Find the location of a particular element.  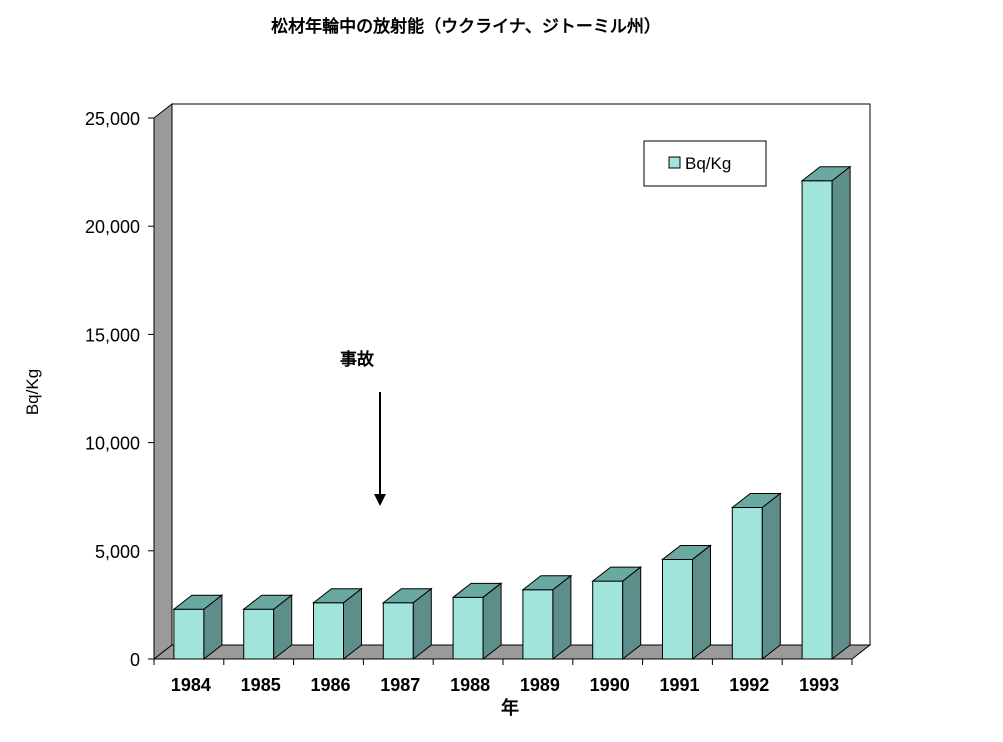

legend: Bq/Kg is located at coordinates (705, 163).